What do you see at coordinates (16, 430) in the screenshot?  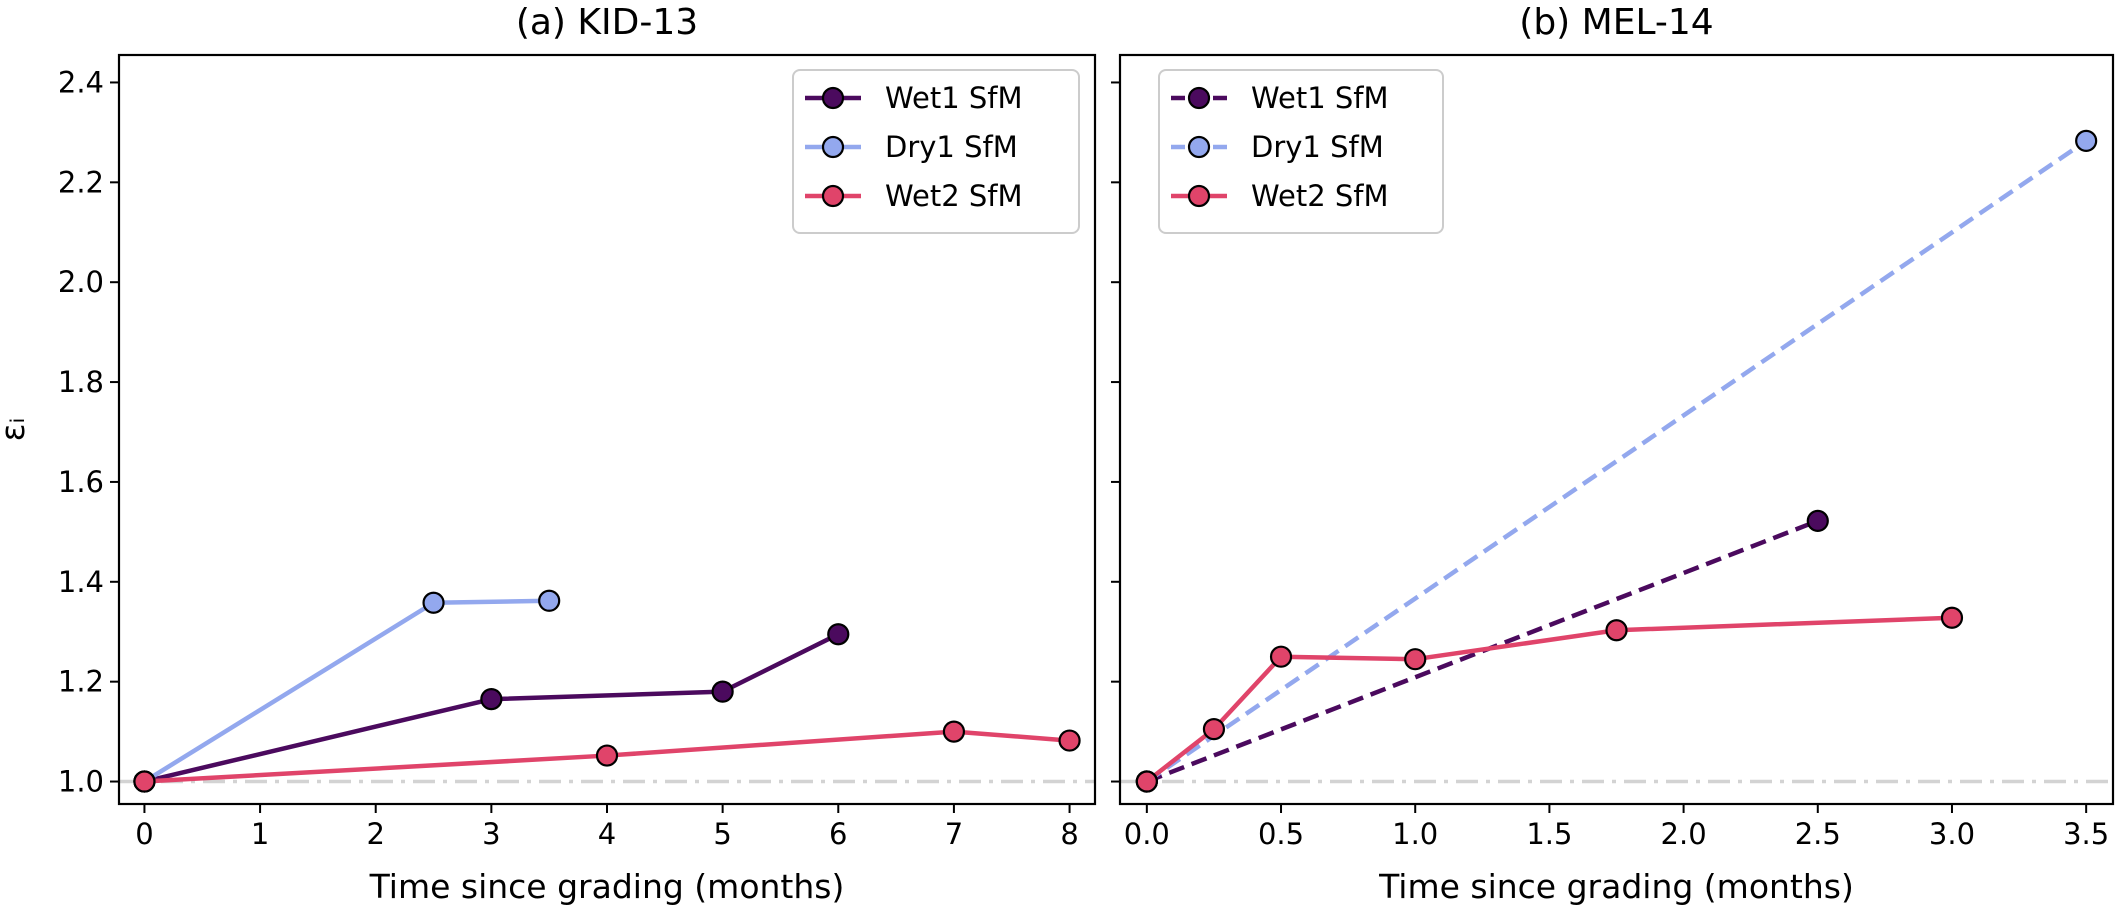 I see `y-axis-label: εᵢ` at bounding box center [16, 430].